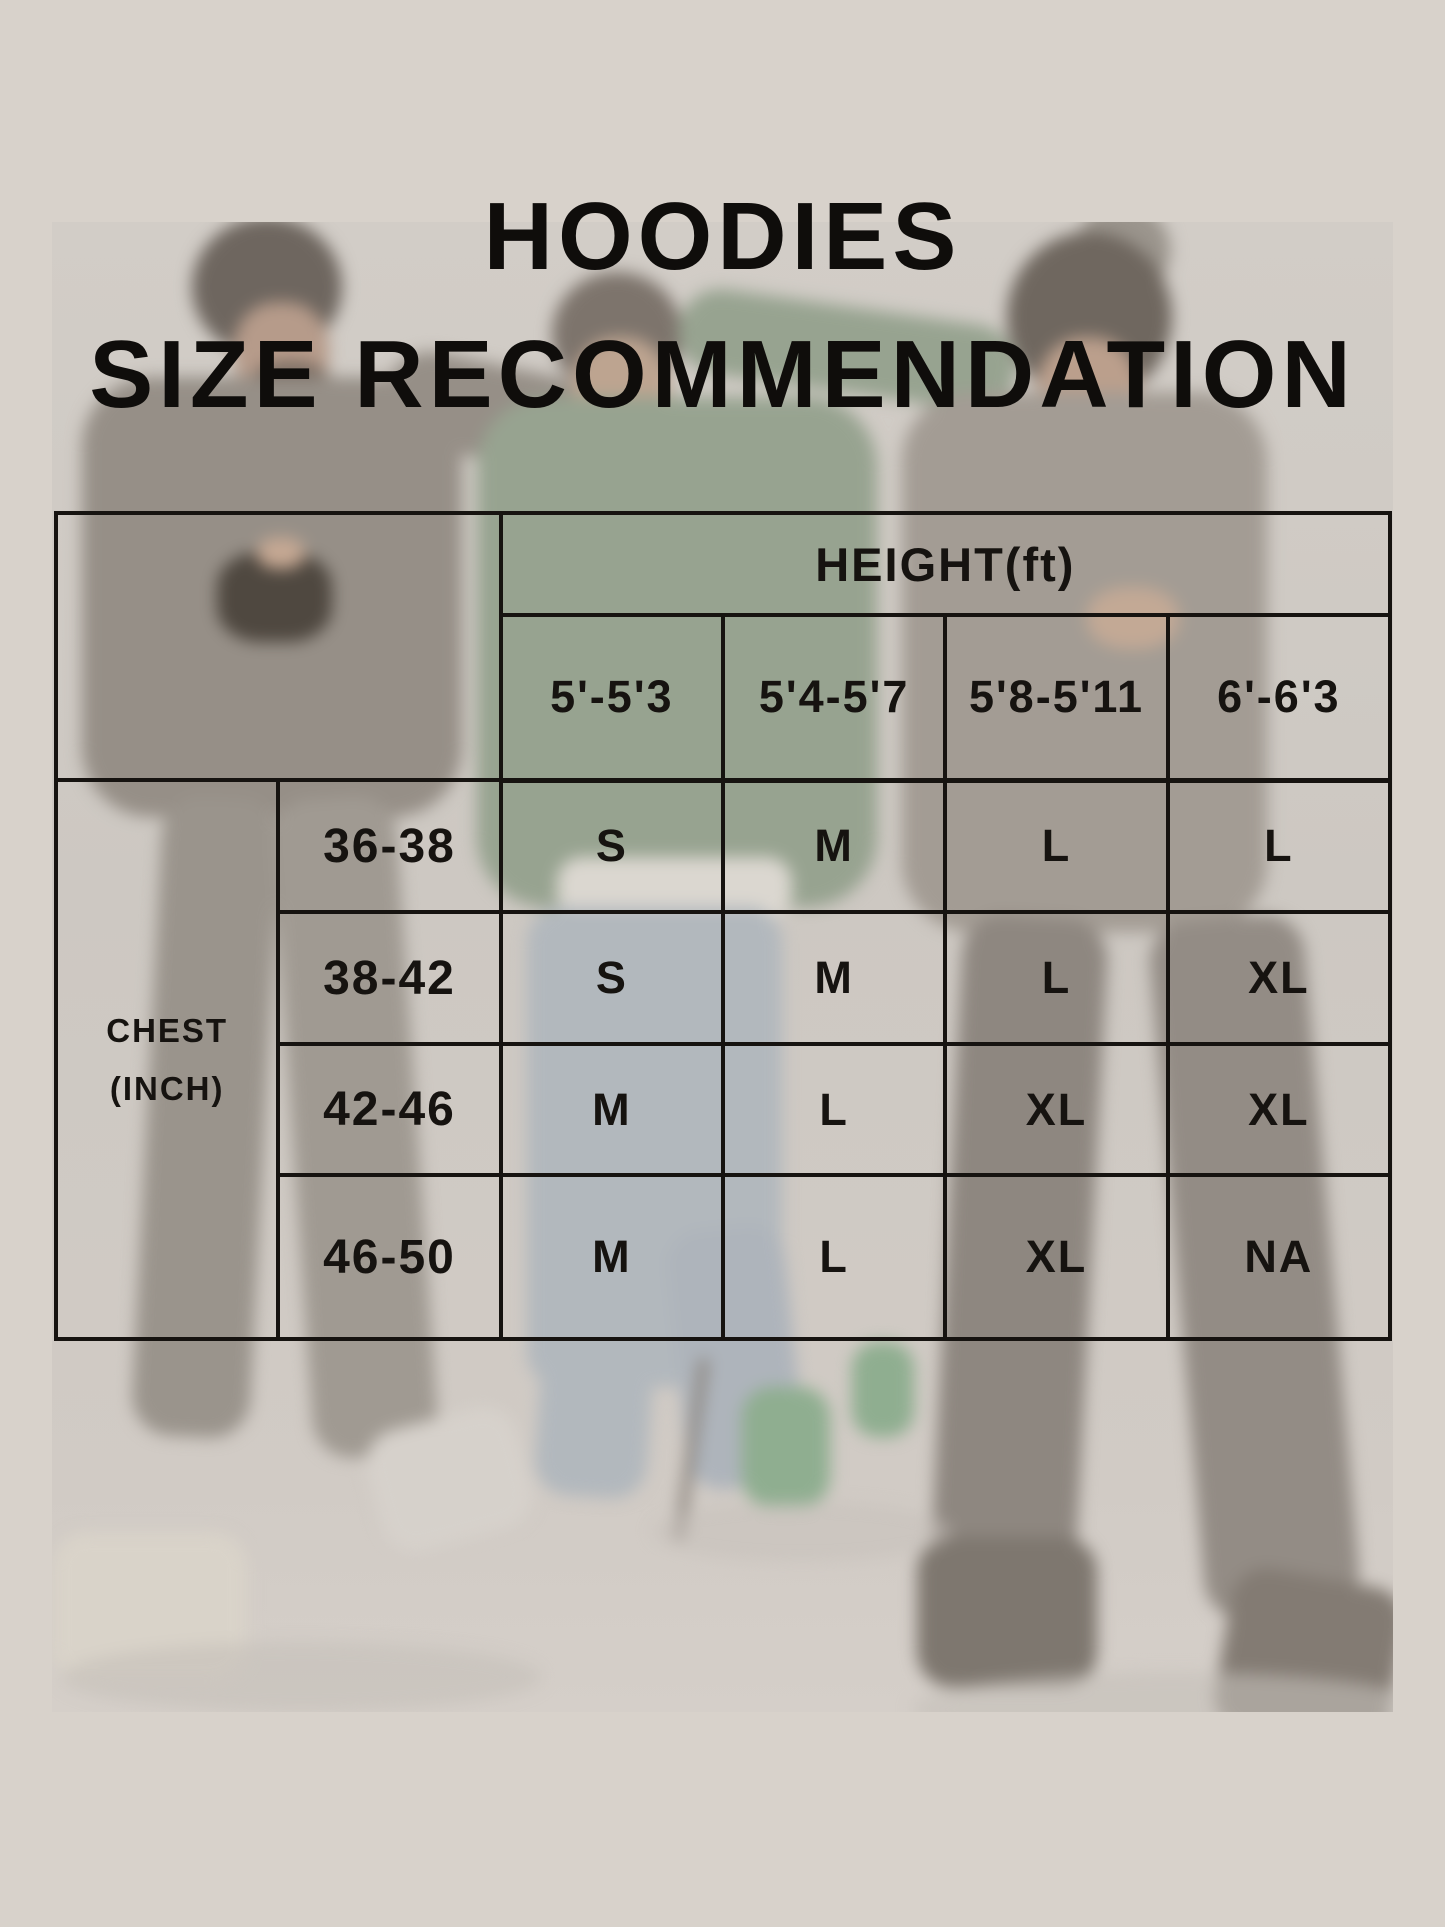 The width and height of the screenshot is (1445, 1927). I want to click on floor-shadow-left, so click(302, 1677).